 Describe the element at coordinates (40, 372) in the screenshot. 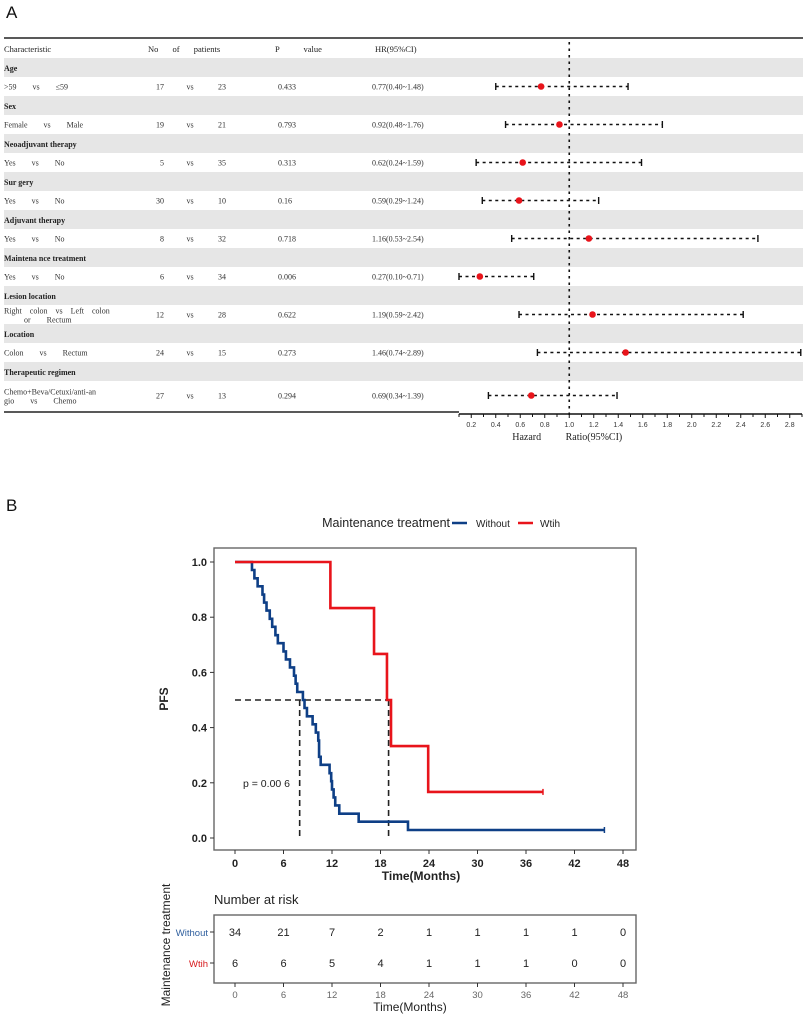

I see `group-name: Therapeutic regimen` at that location.